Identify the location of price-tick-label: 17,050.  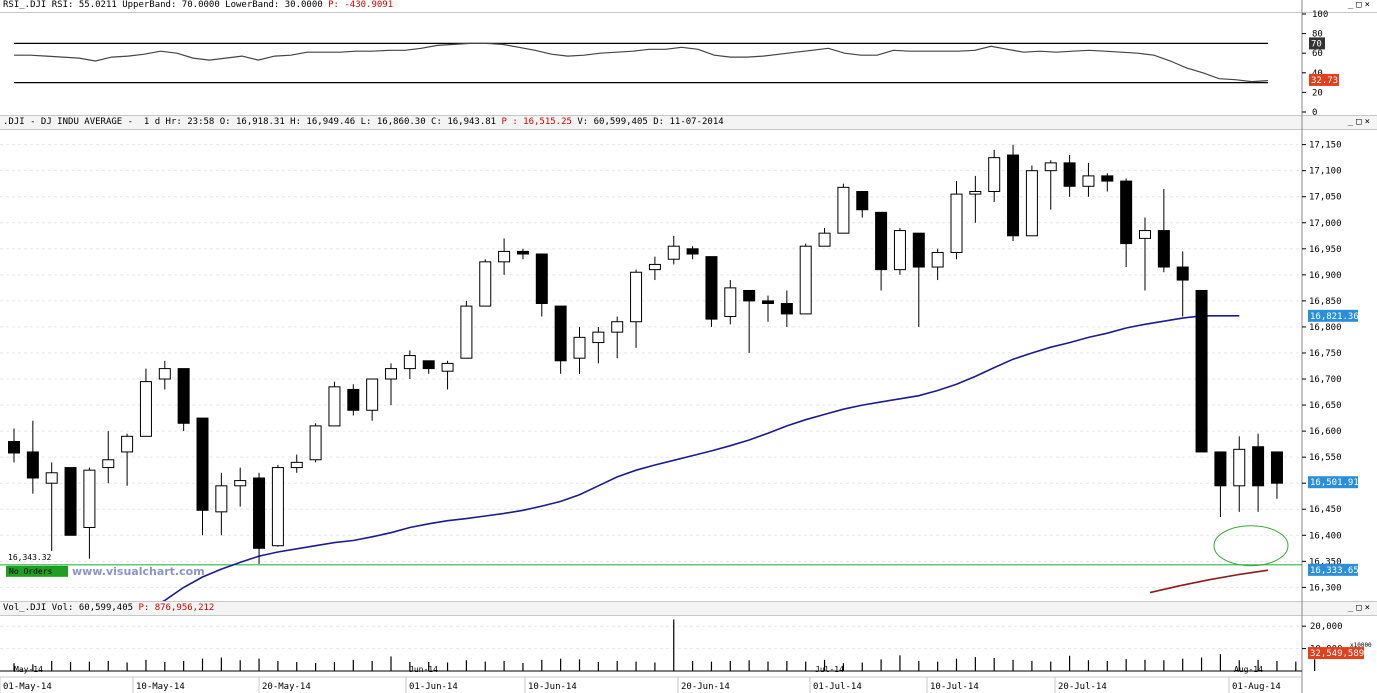
(1325, 198).